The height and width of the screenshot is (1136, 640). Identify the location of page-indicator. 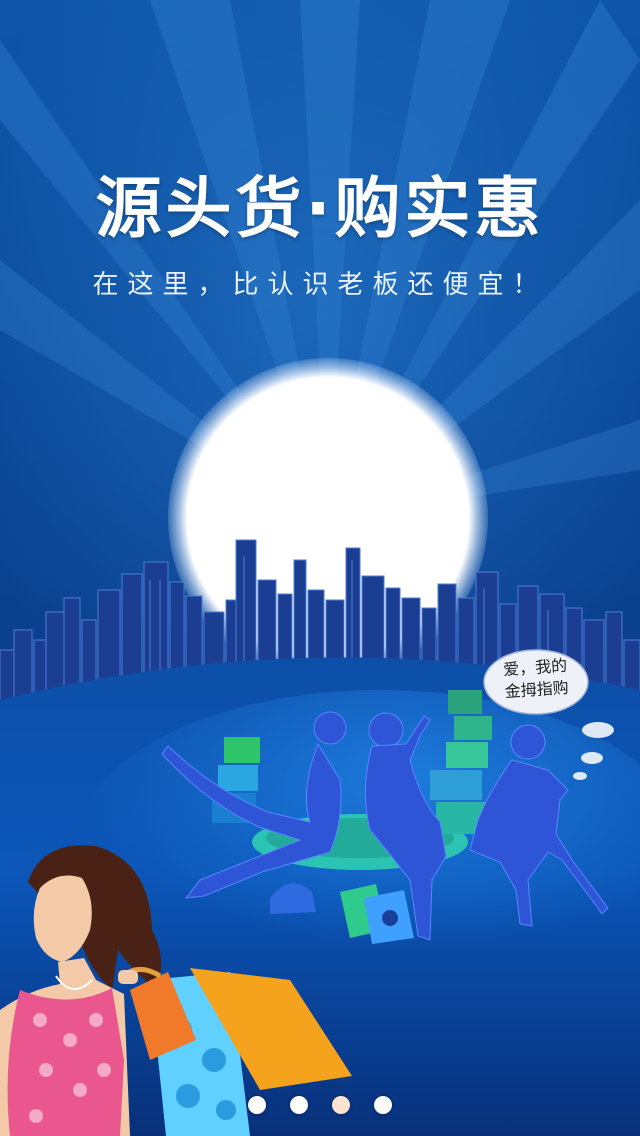
(320, 1106).